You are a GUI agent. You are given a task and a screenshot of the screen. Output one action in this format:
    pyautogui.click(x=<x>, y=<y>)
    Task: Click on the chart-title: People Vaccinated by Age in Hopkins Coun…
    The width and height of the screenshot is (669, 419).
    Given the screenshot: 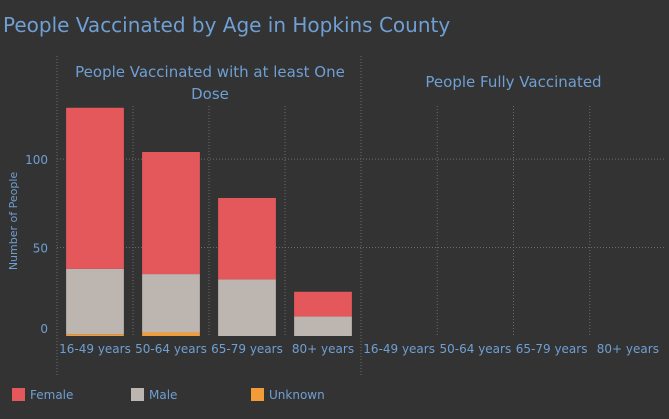 What is the action you would take?
    pyautogui.click(x=227, y=25)
    